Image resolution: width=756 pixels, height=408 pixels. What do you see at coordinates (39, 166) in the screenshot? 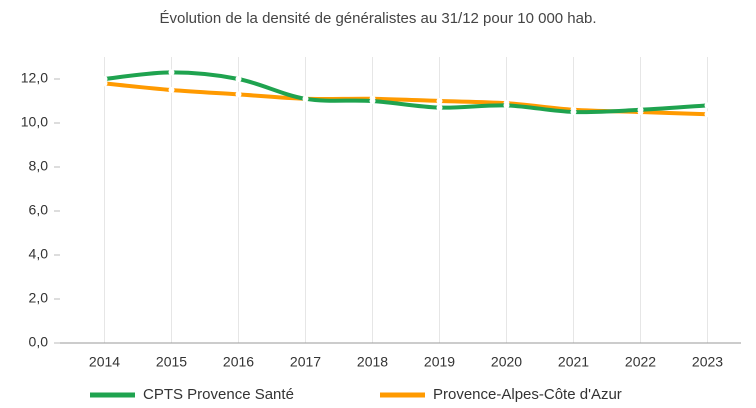
I see `y-tick-label: 8,0` at bounding box center [39, 166].